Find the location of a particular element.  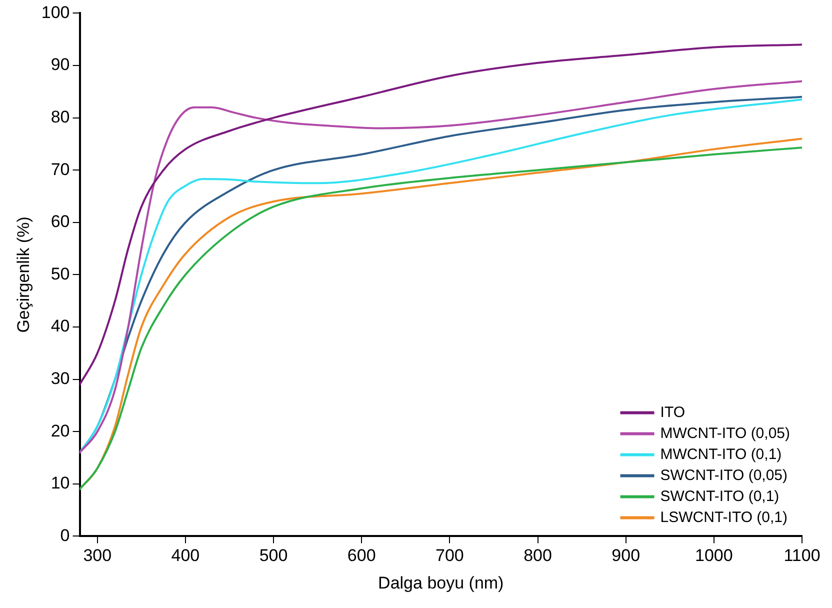

legend-label: SWCNT-ITO (0,05) is located at coordinates (724, 475).